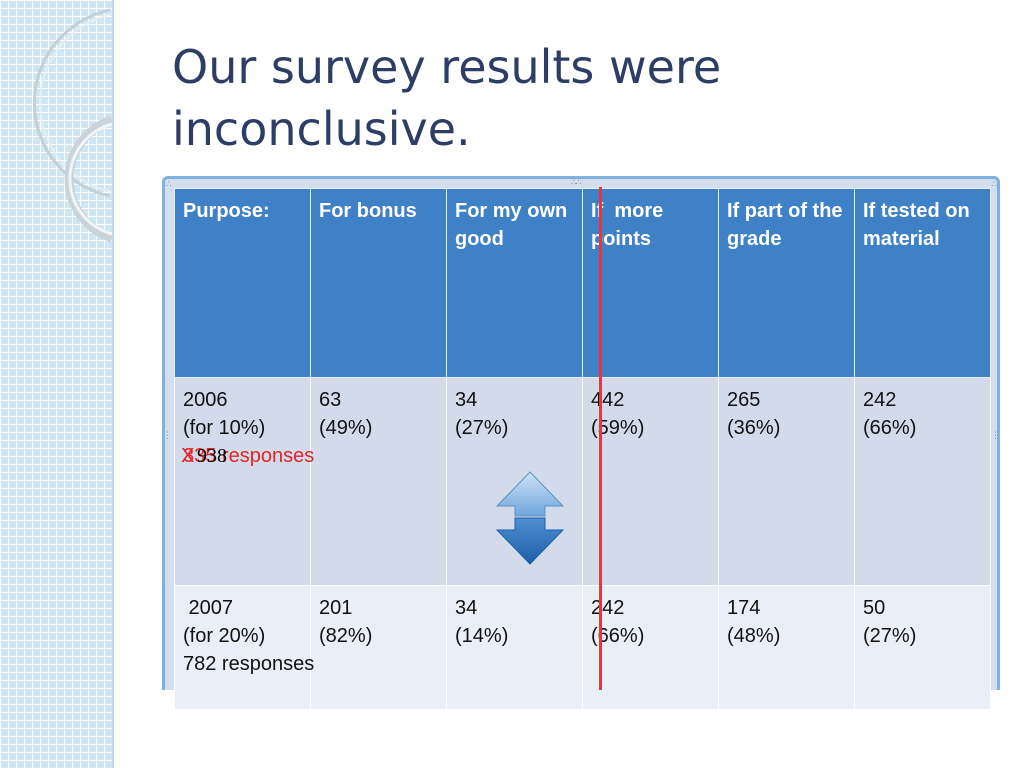  Describe the element at coordinates (188, 456) in the screenshot. I see `strike-x-mark: X` at that location.